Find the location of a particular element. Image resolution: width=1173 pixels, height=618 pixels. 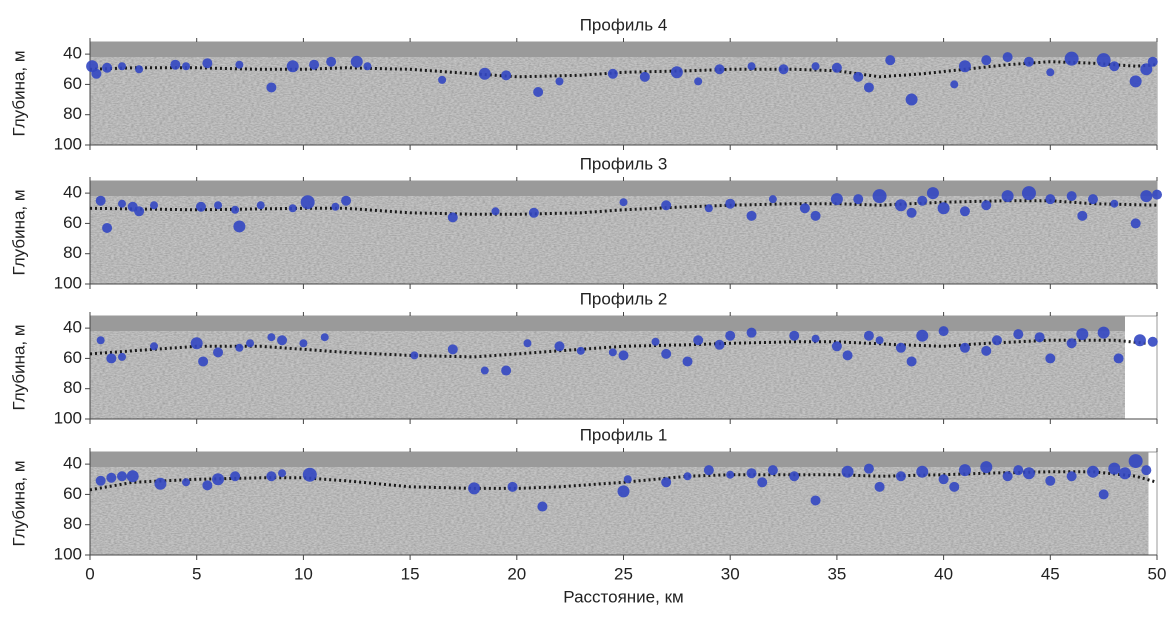

y-axis-label: Глубина, м is located at coordinates (18, 503).